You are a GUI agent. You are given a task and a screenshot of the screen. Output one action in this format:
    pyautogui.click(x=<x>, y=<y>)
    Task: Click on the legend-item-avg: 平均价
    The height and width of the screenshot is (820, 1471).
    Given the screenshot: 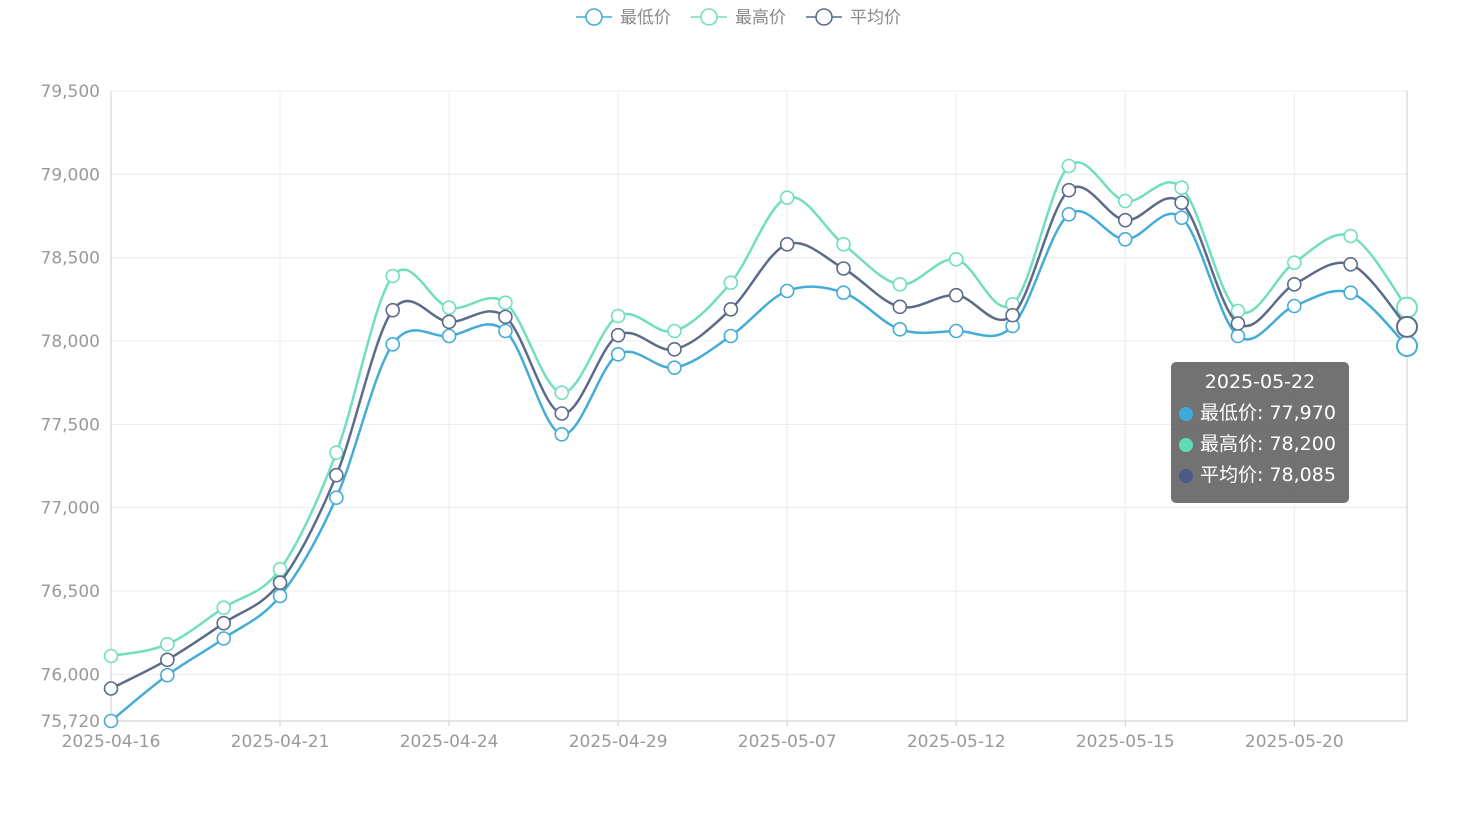 What is the action you would take?
    pyautogui.click(x=853, y=18)
    